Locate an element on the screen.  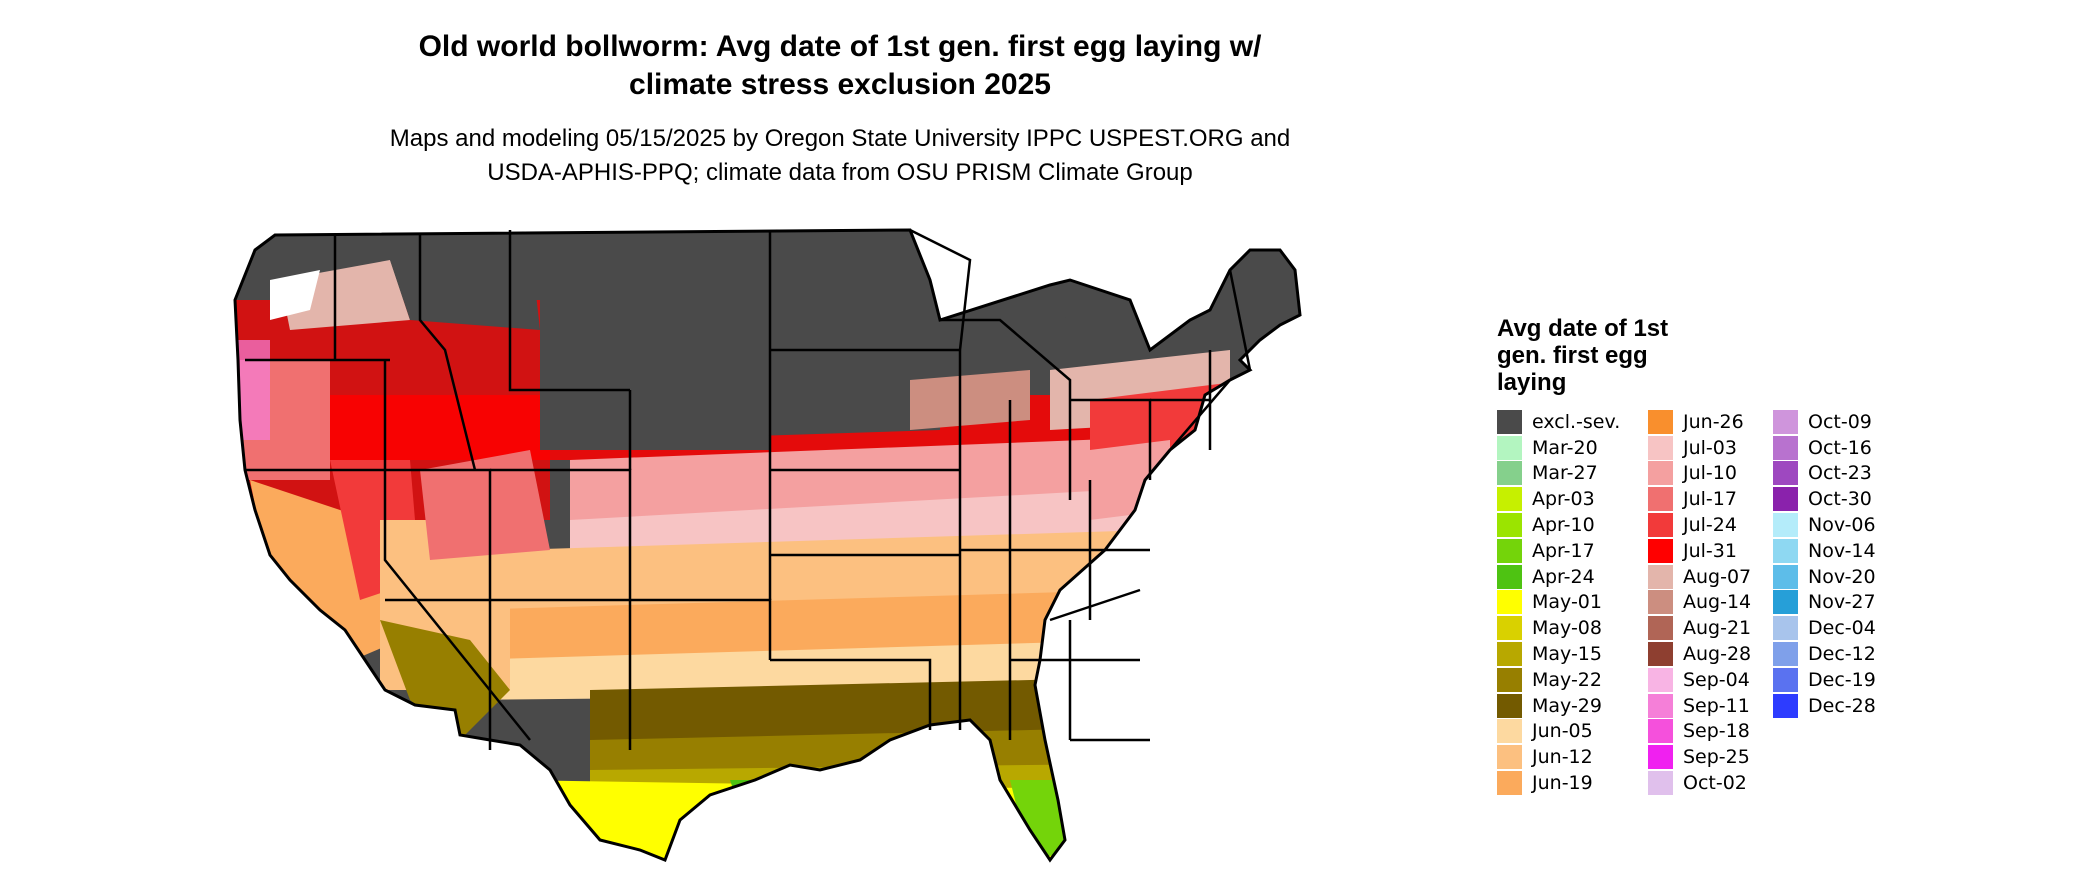
legend-item: Aug-07 is located at coordinates (1699, 577).